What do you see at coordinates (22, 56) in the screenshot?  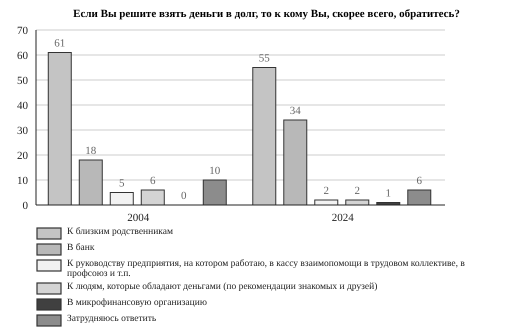 I see `y-tick-label: 60` at bounding box center [22, 56].